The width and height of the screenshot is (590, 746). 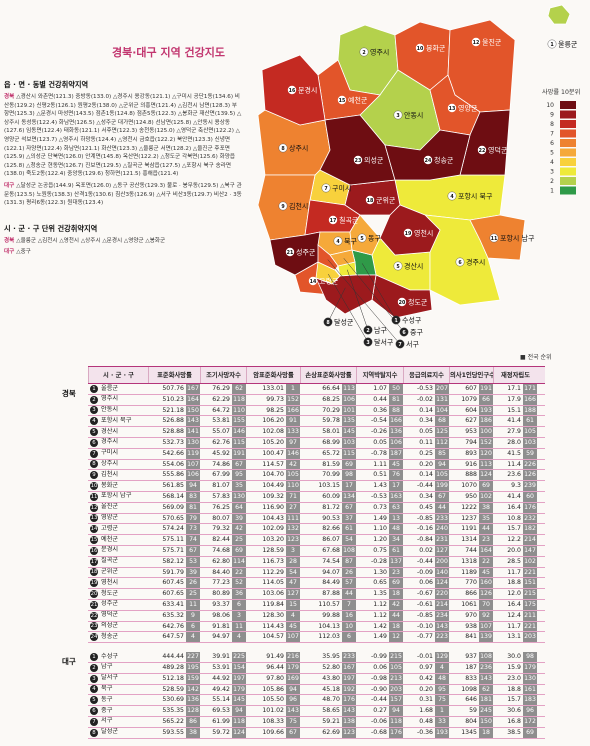 What do you see at coordinates (561, 92) in the screenshot?
I see `legend-title: 사망률 10분위` at bounding box center [561, 92].